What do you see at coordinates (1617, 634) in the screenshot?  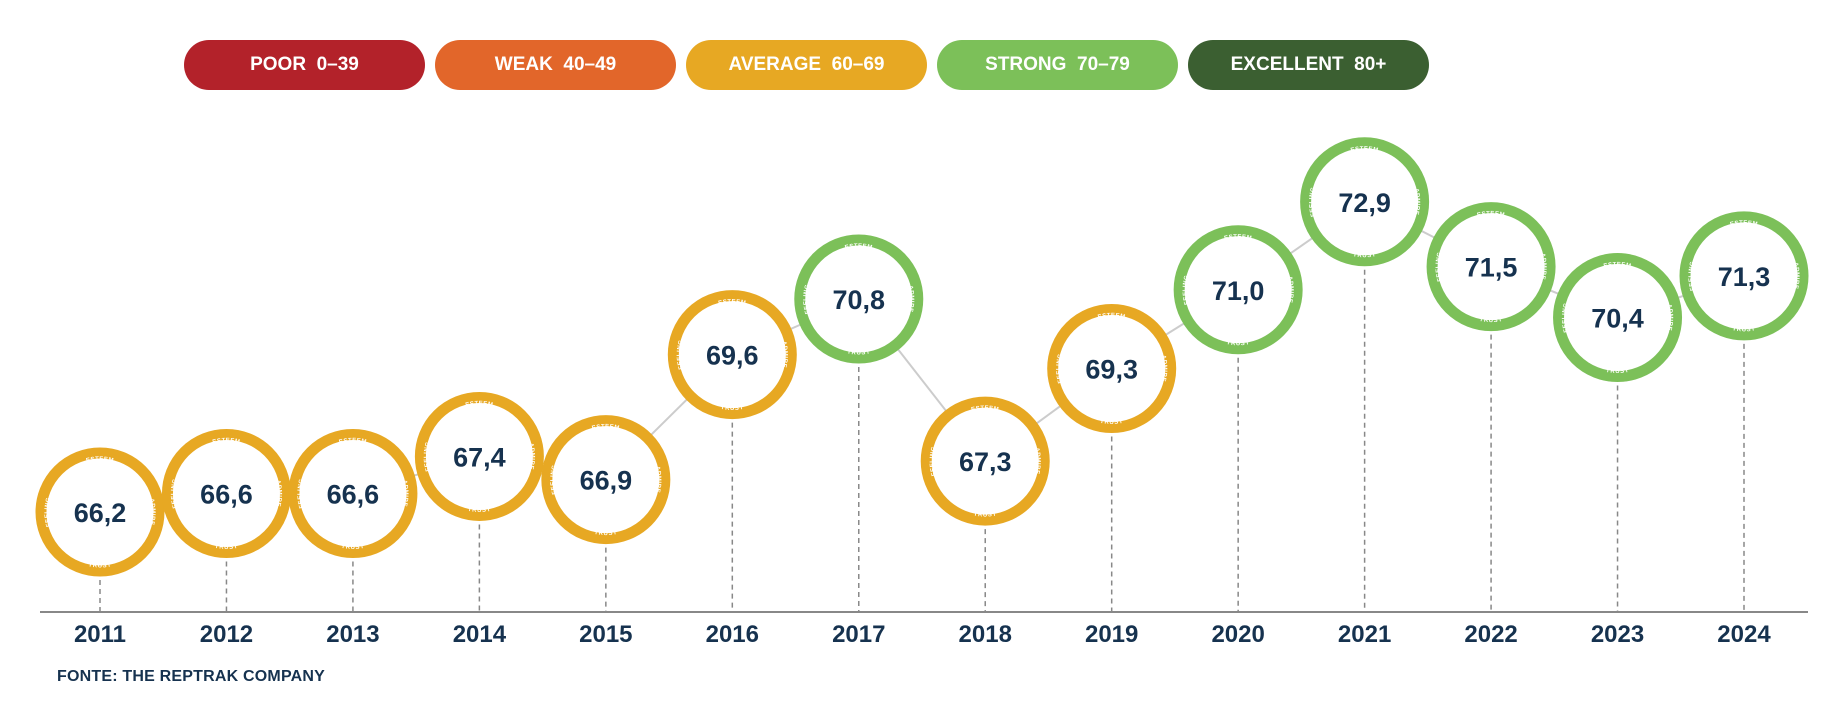 I see `x-tick-label: 2023` at bounding box center [1617, 634].